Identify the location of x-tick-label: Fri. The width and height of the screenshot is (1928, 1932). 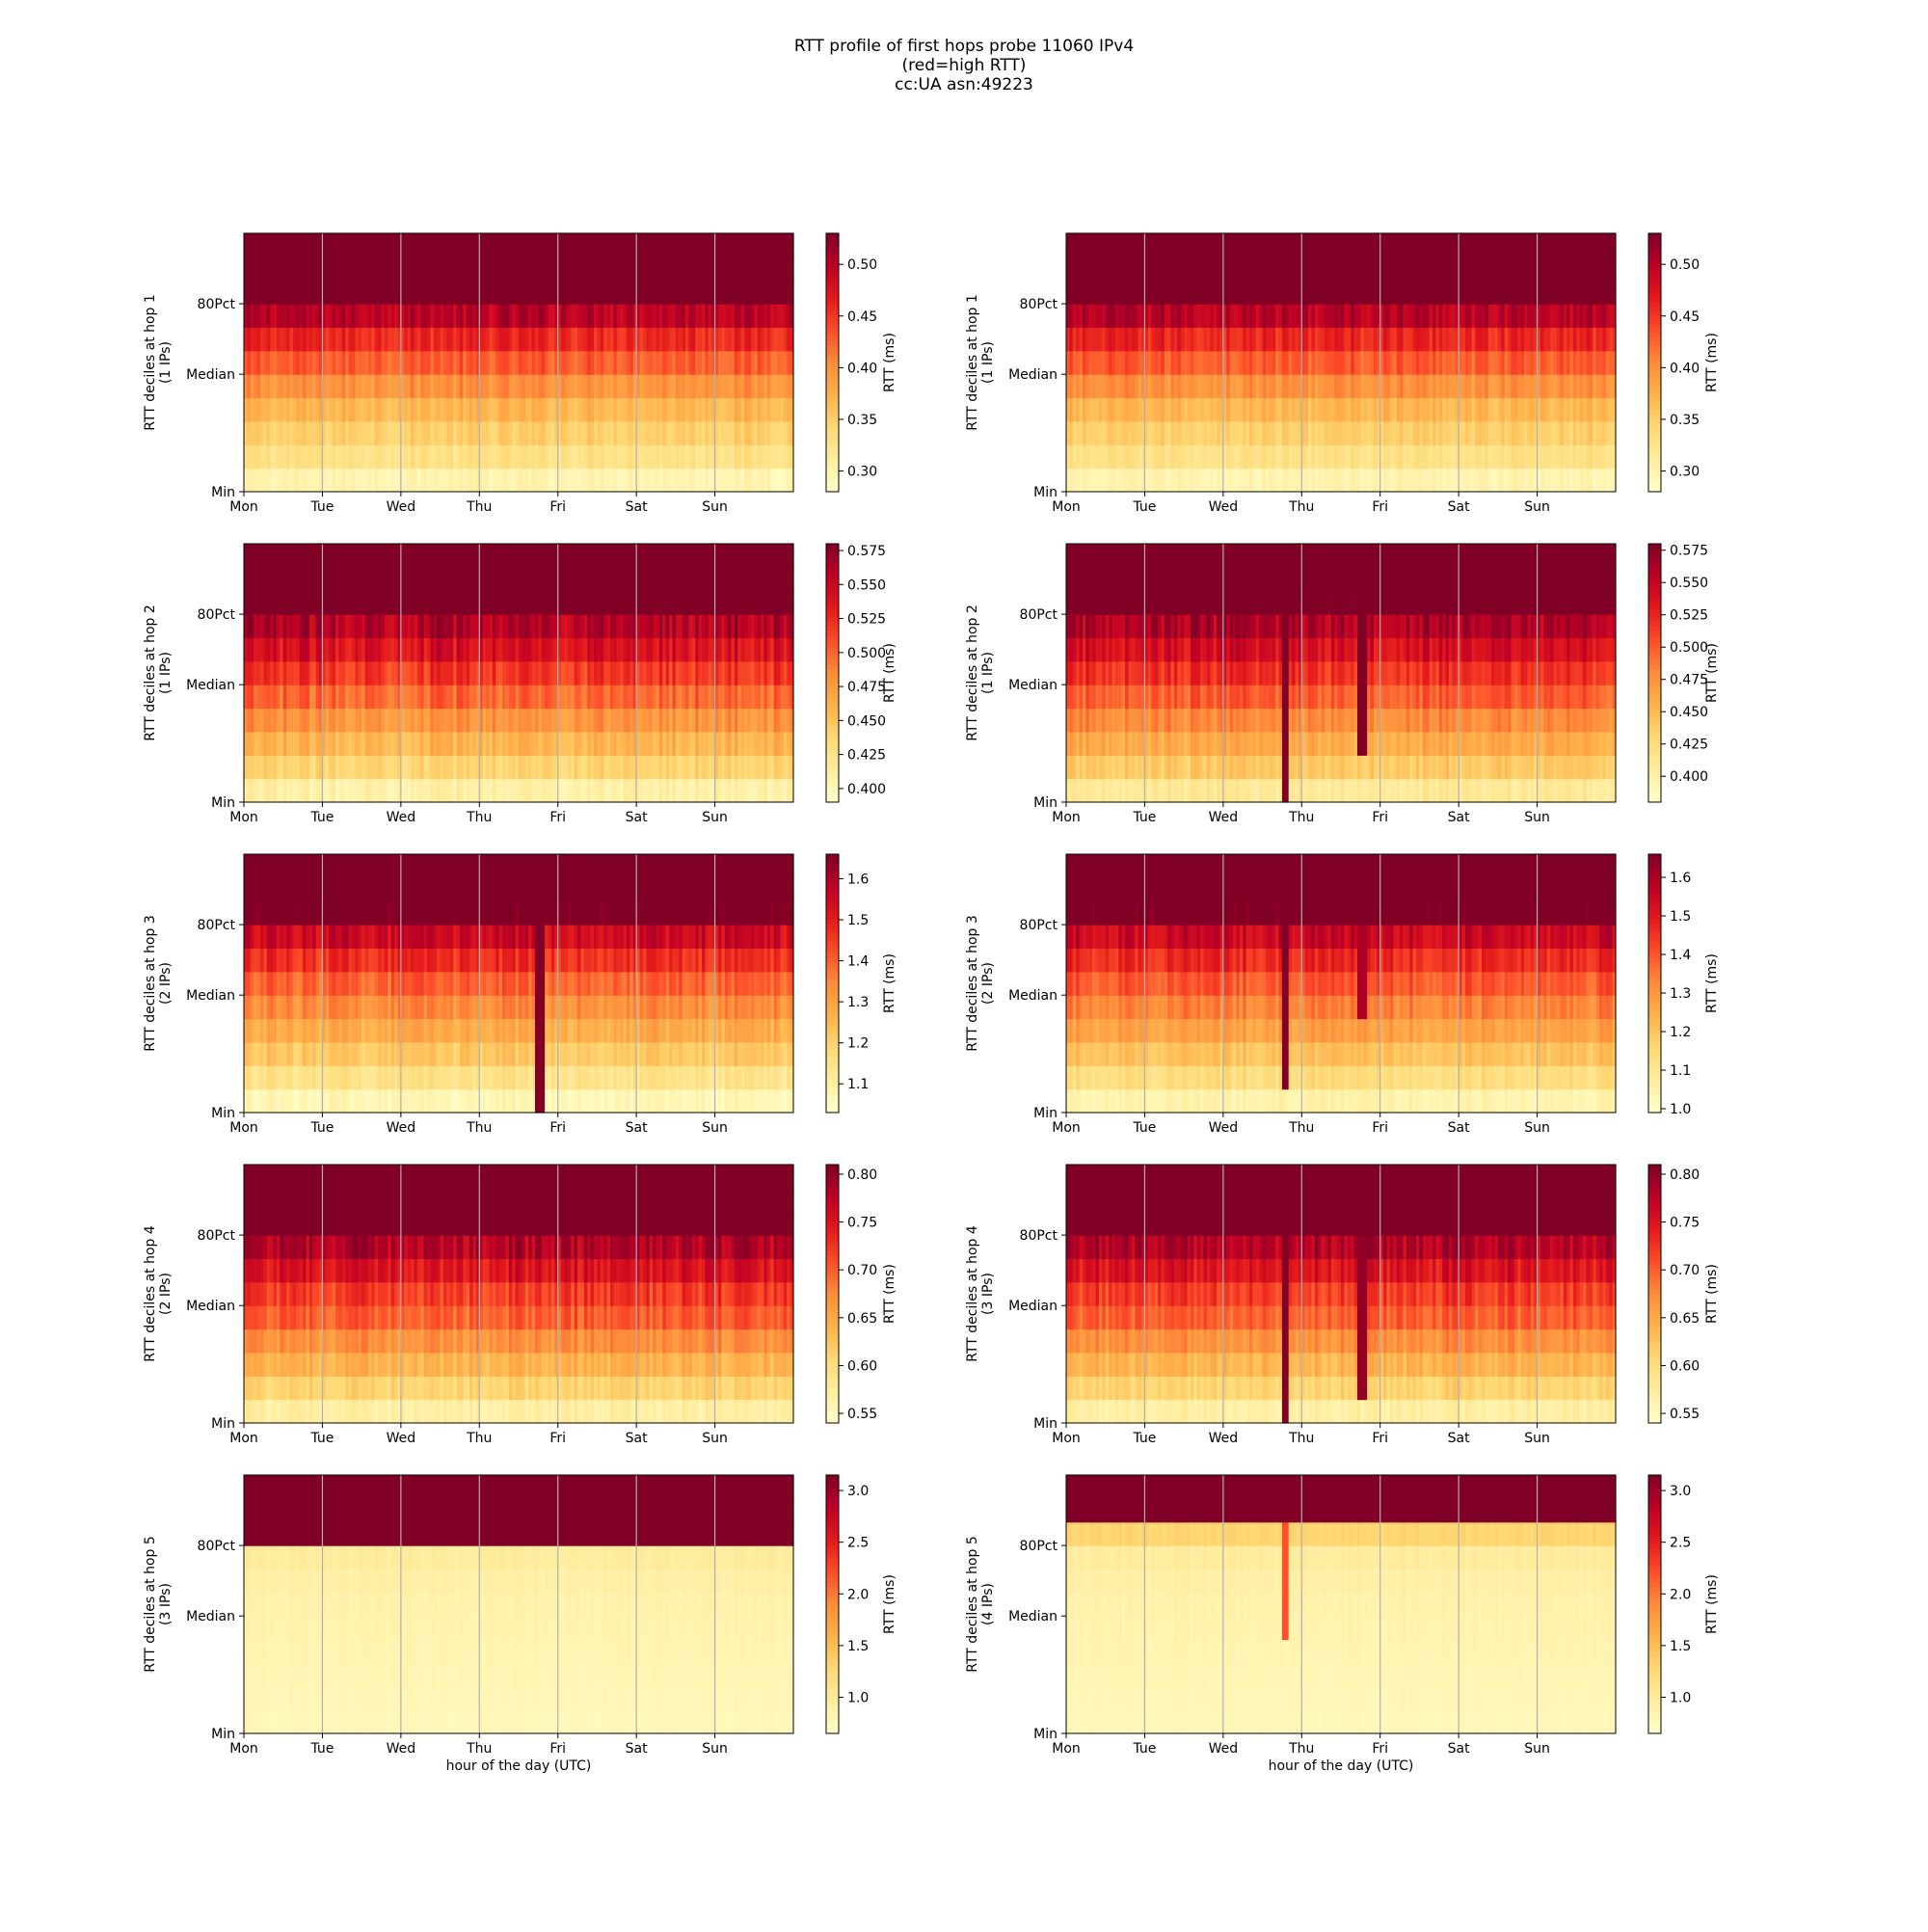
(558, 507).